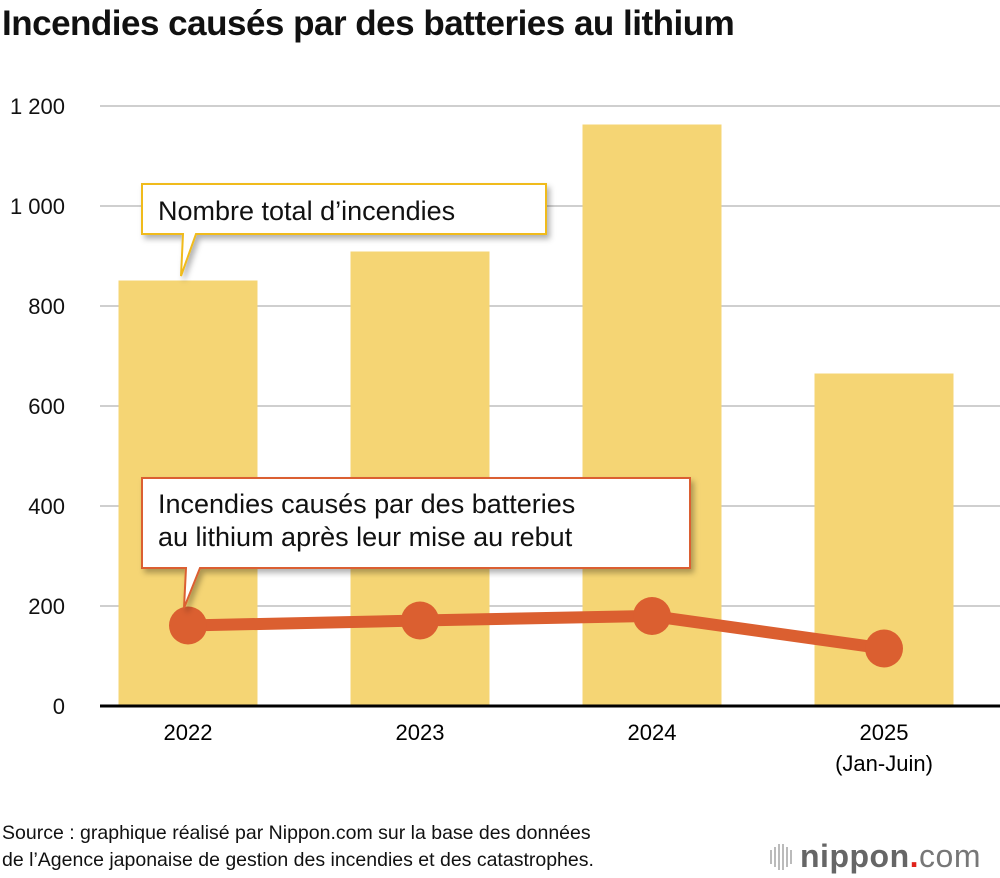  What do you see at coordinates (950, 856) in the screenshot?
I see `logo-suffix: com` at bounding box center [950, 856].